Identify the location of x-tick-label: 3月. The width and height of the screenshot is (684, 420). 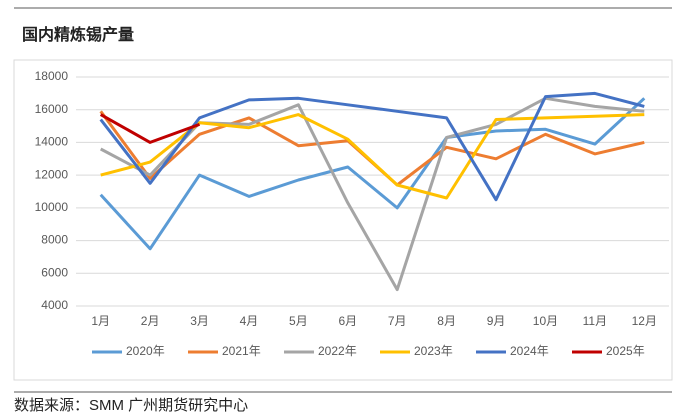
(199, 321).